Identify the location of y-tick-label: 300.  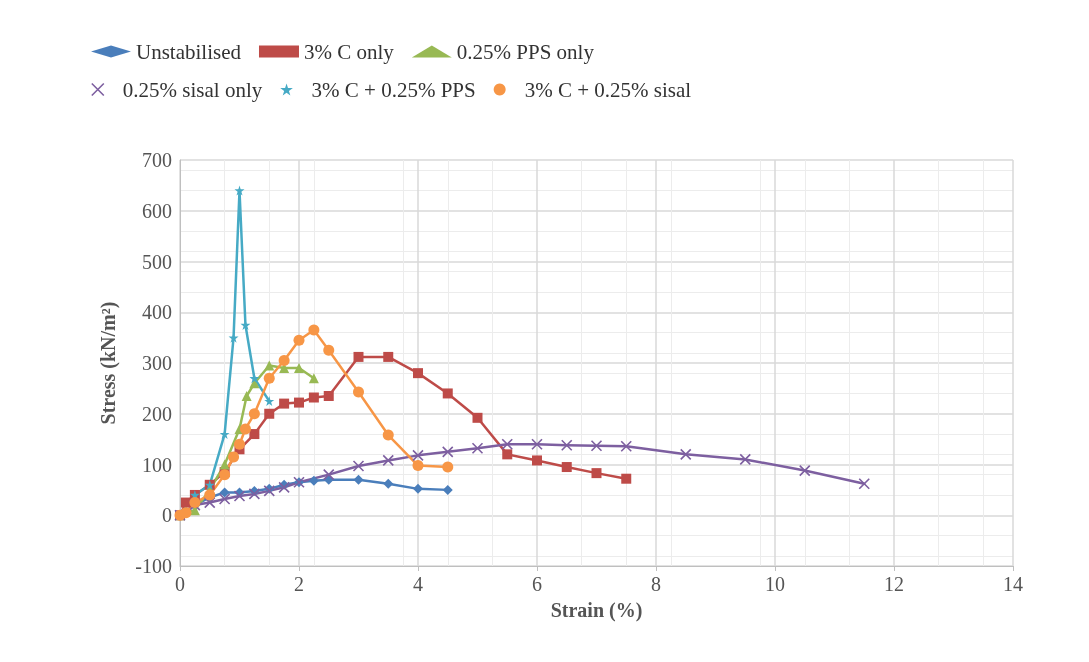
(157, 363).